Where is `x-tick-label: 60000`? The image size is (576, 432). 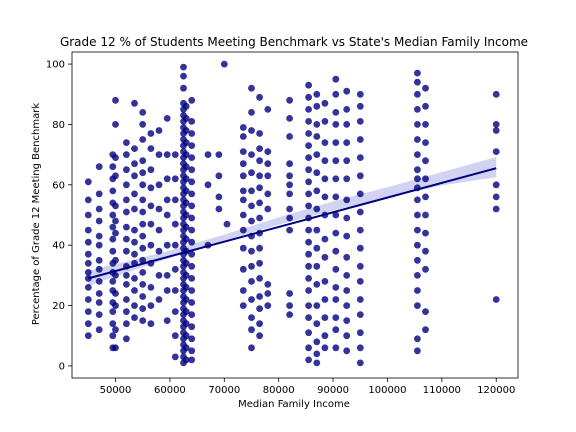 x-tick-label: 60000 is located at coordinates (170, 390).